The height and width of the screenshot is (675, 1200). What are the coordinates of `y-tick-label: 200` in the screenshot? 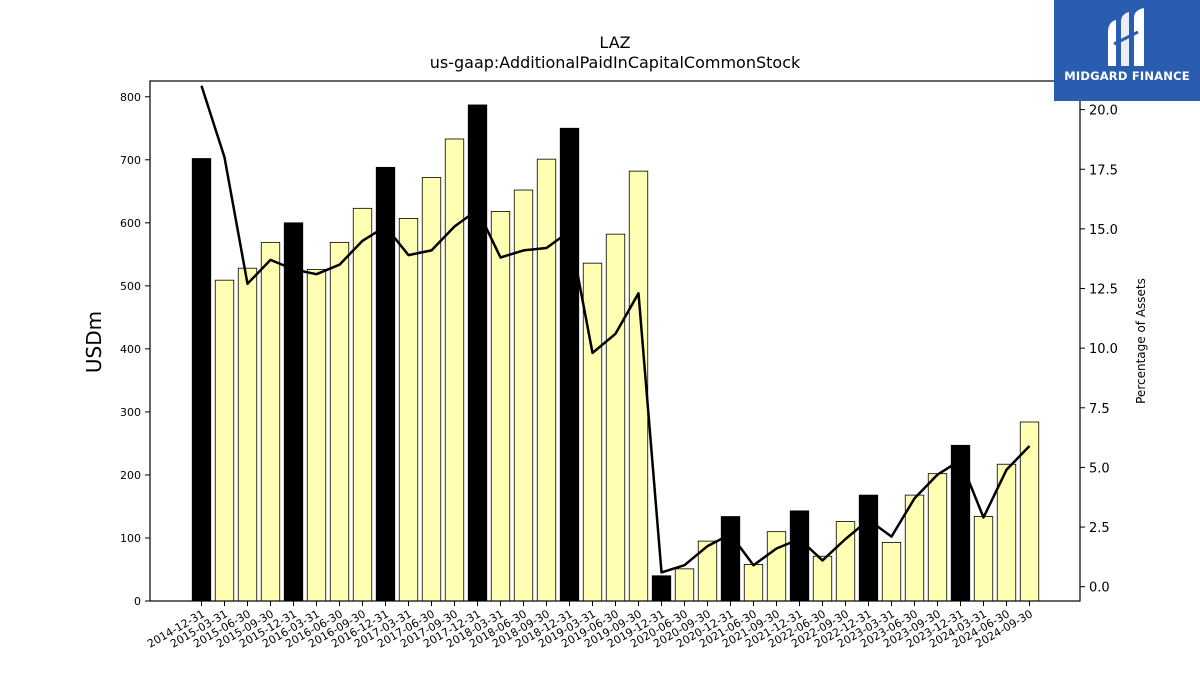 It's located at (130, 475).